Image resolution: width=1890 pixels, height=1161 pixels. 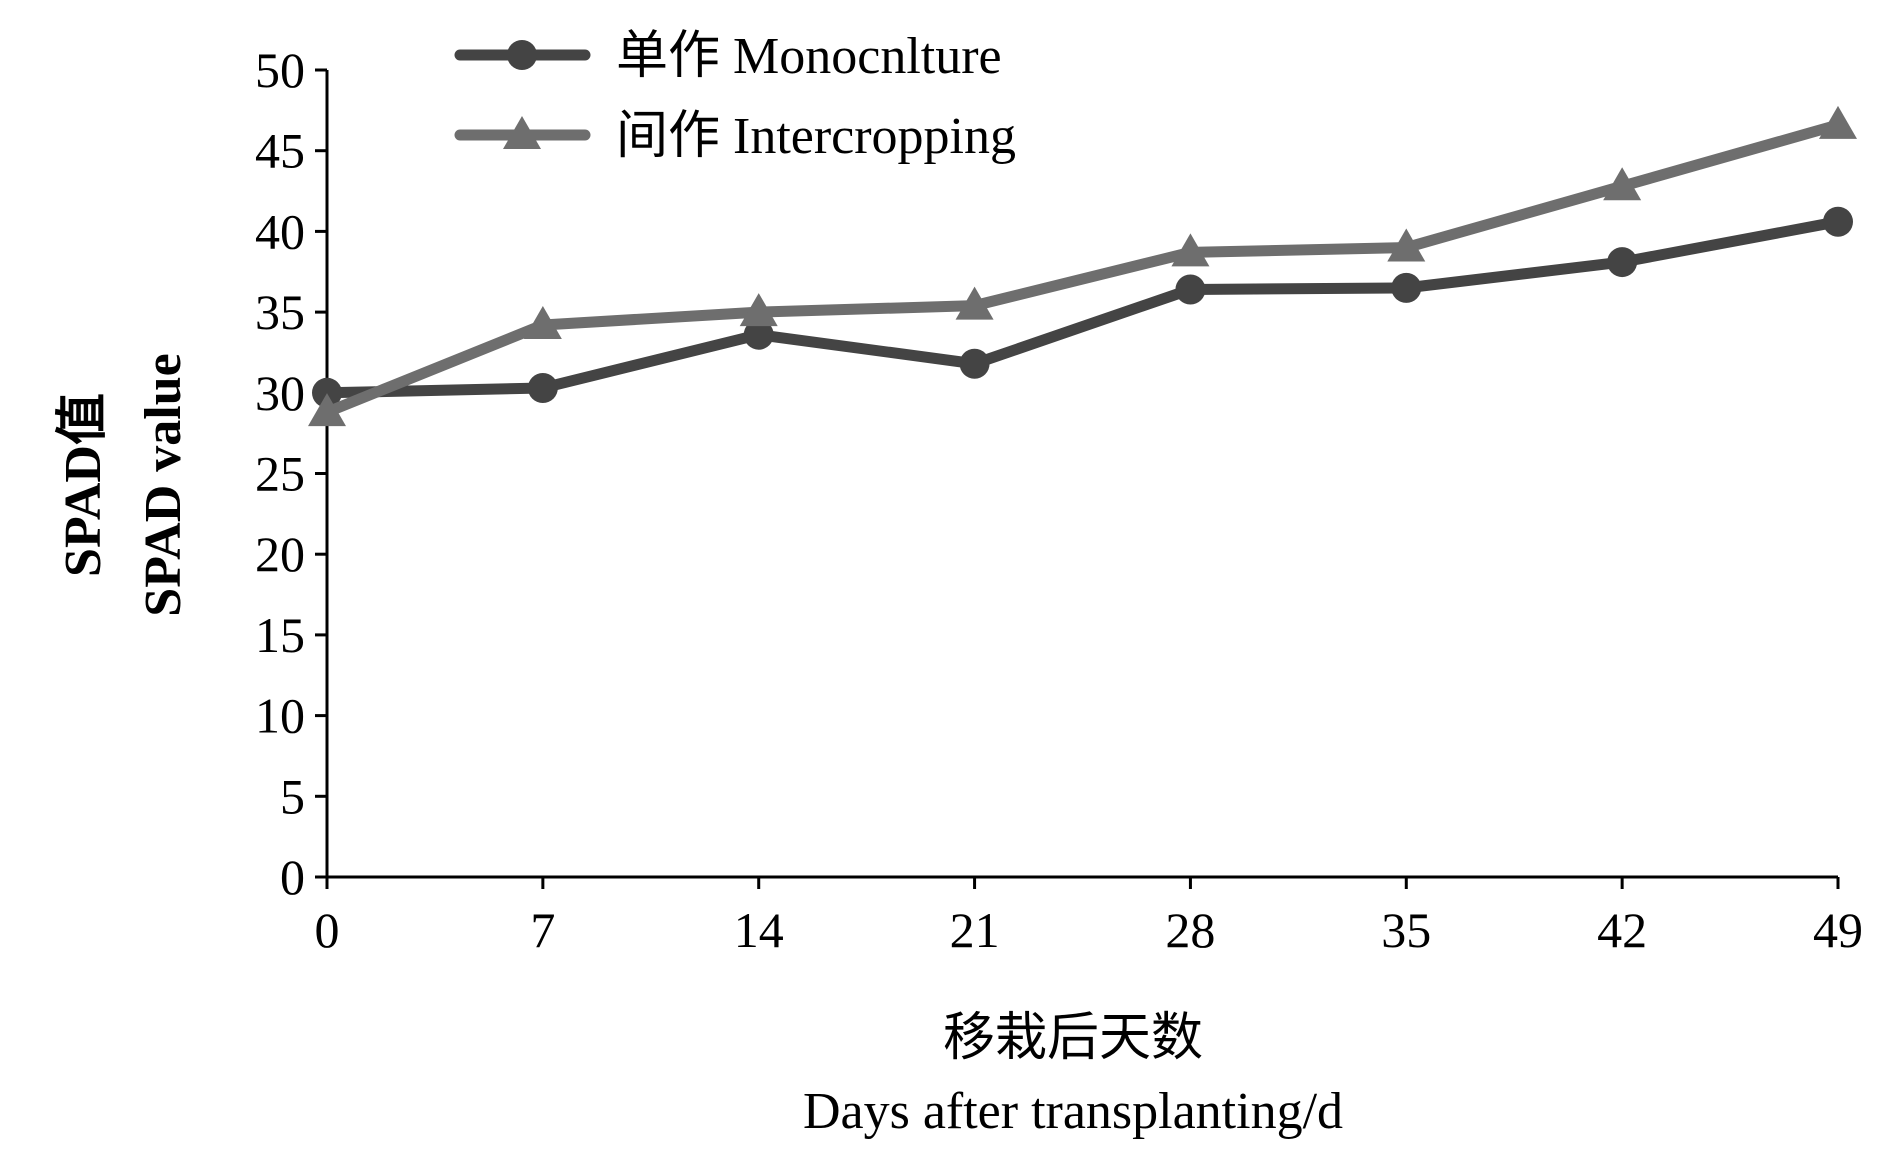 I want to click on y-tick-label: 35, so click(x=280, y=312).